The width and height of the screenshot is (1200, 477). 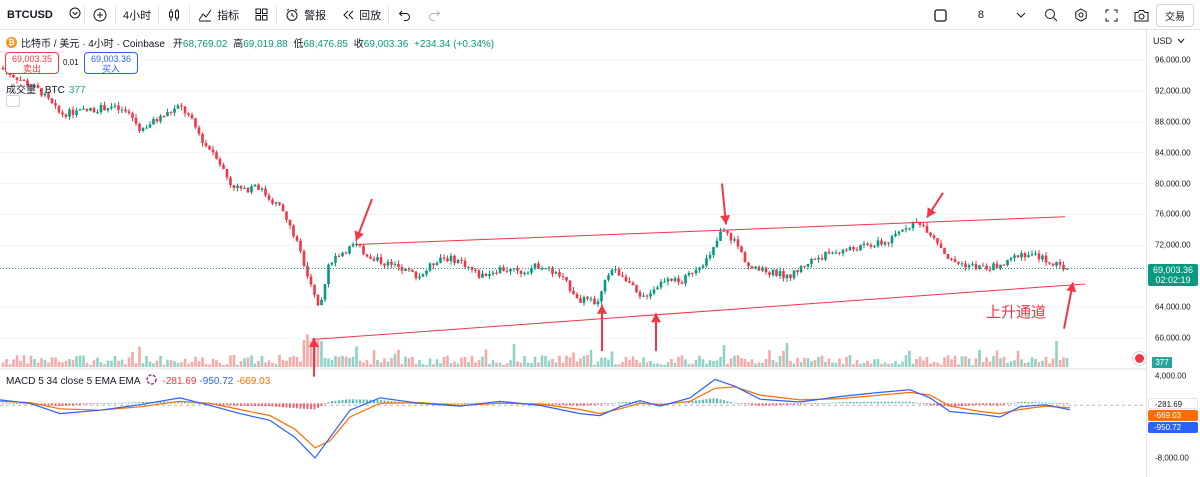 What do you see at coordinates (261, 15) in the screenshot?
I see `templates-button` at bounding box center [261, 15].